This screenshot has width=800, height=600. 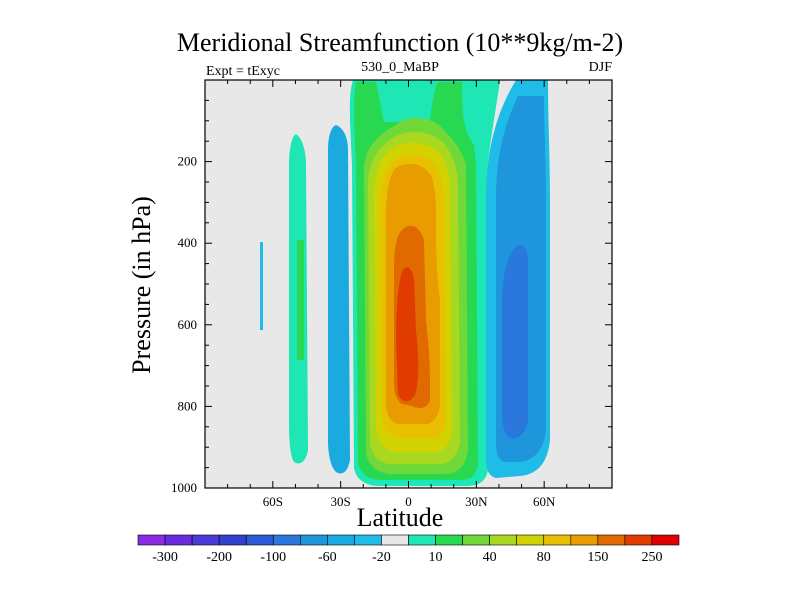 I want to click on x-tick-label: 60N, so click(x=544, y=501).